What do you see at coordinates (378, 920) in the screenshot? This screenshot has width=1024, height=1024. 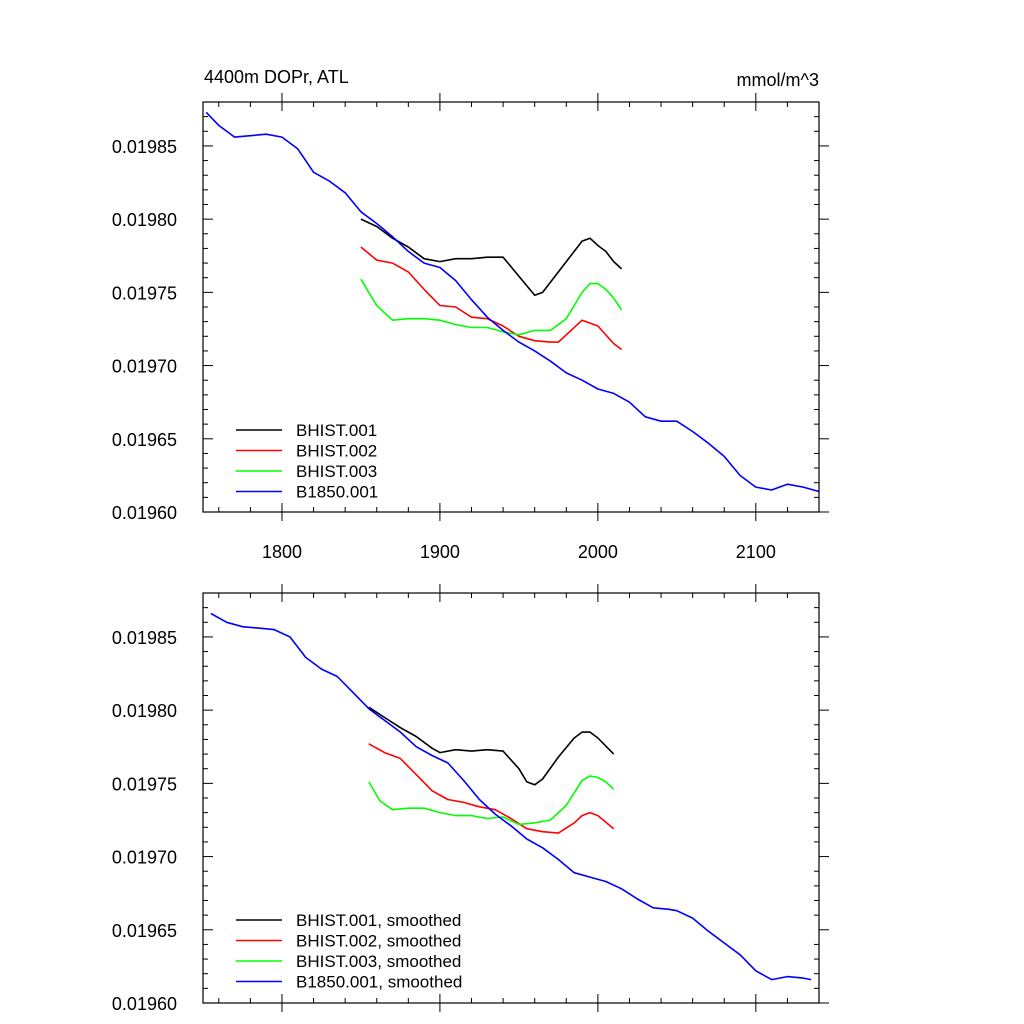 I see `legend-label: BHIST.001, smoothed` at bounding box center [378, 920].